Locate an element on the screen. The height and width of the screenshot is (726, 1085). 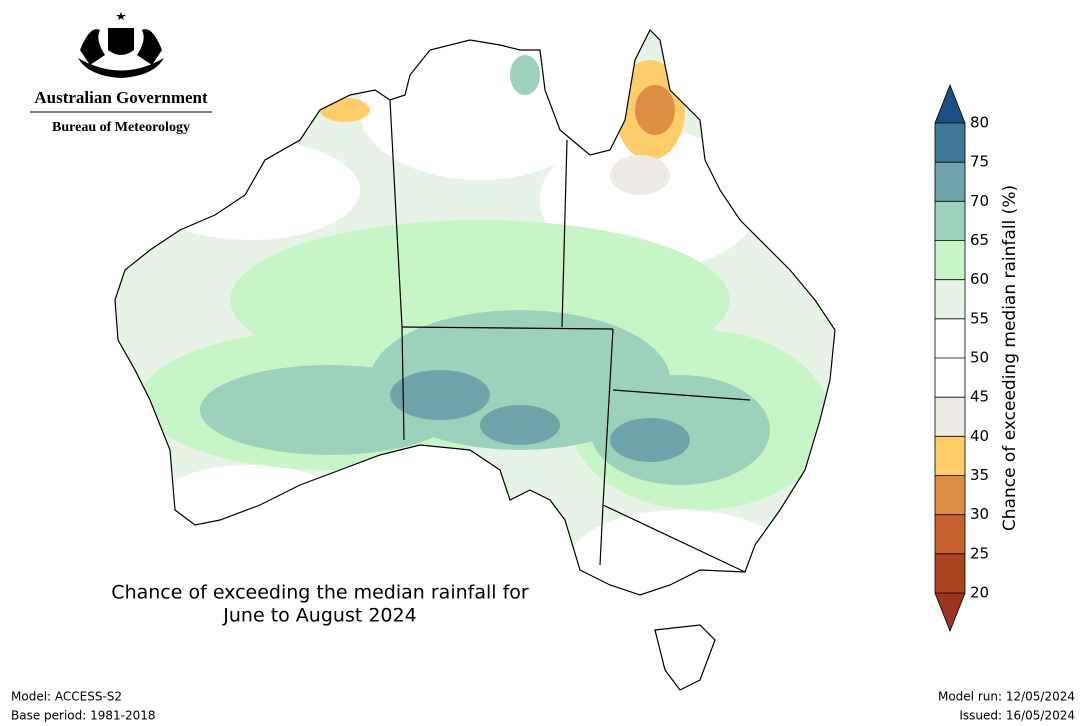
issued-note: Issued: 16/05/2024 is located at coordinates (1017, 716).